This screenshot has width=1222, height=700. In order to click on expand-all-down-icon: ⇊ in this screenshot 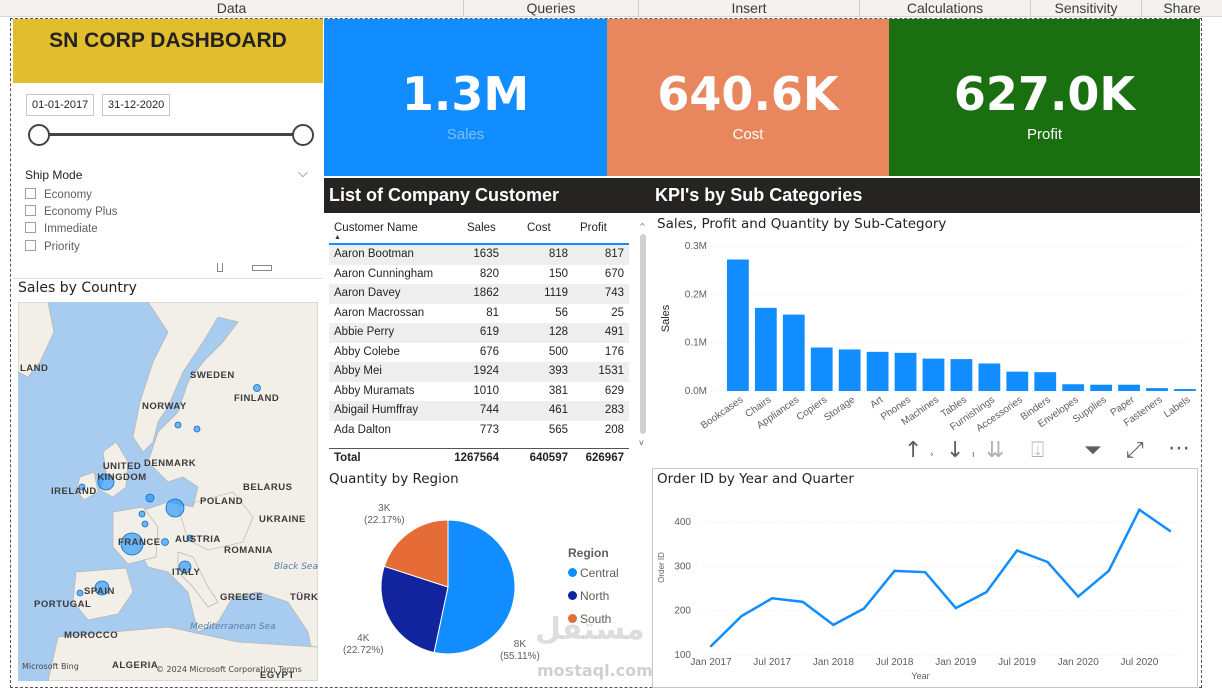, I will do `click(995, 450)`.